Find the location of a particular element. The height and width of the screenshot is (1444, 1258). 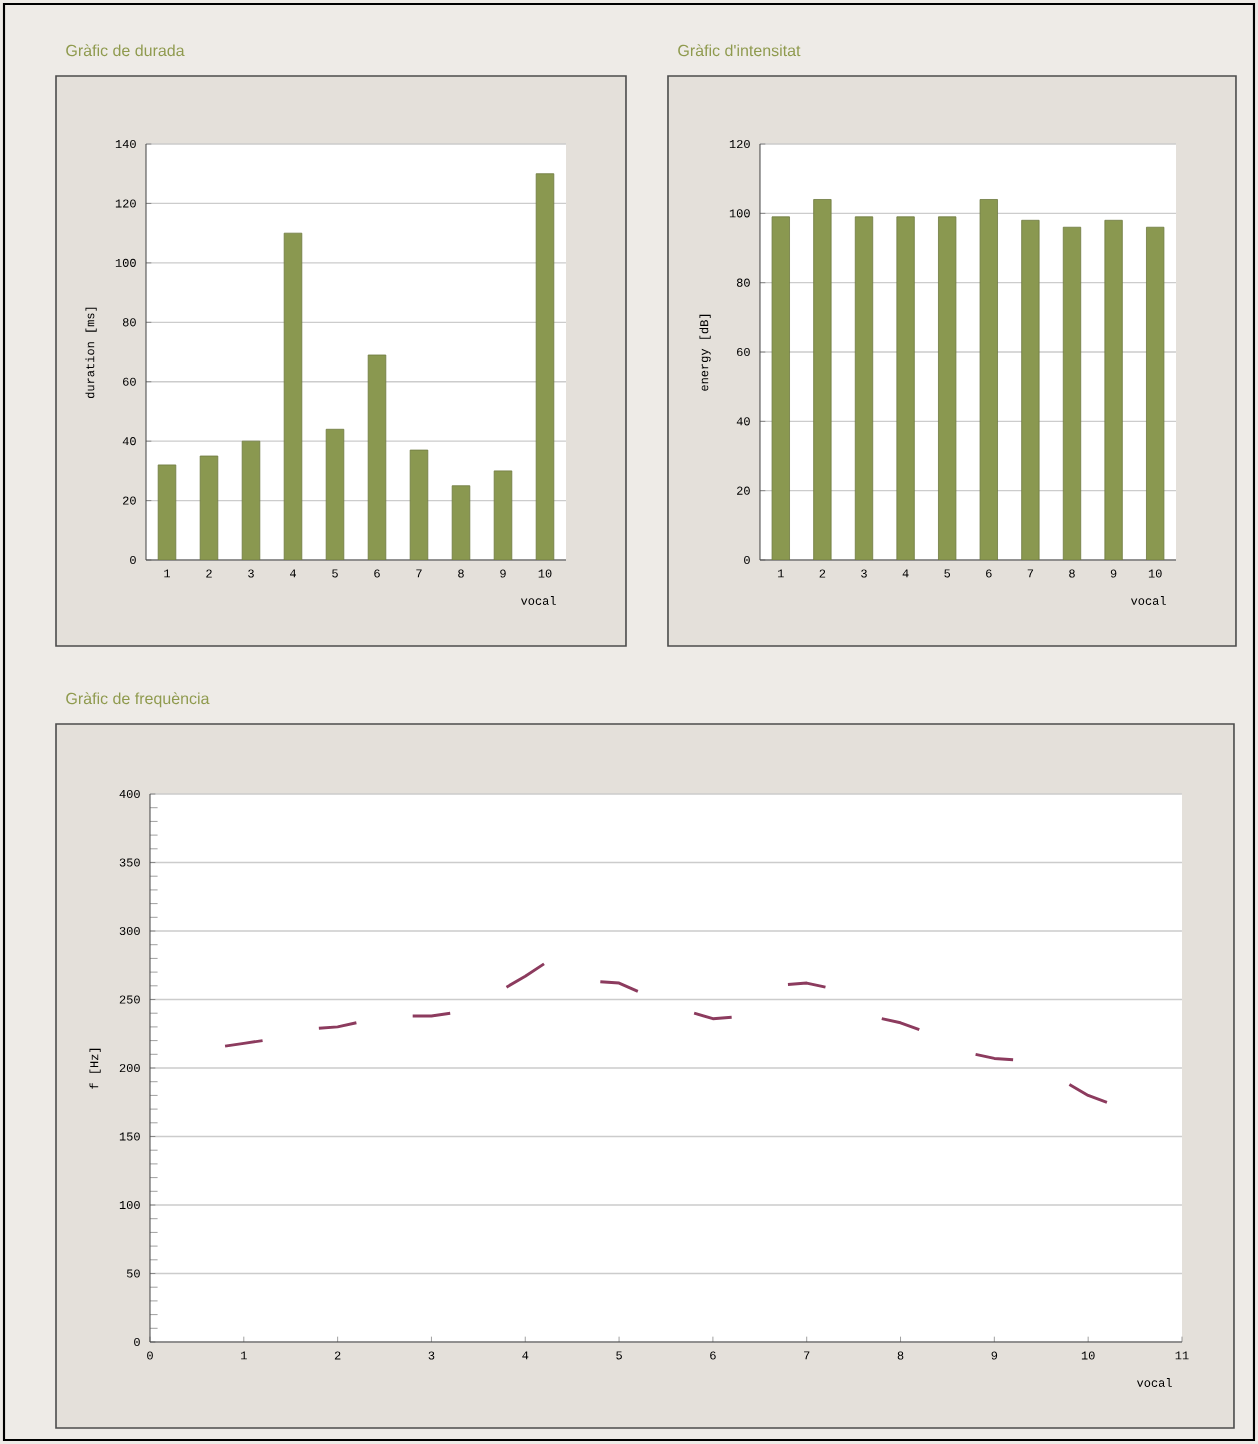

chart-title: Gràfic de durada is located at coordinates (125, 50).